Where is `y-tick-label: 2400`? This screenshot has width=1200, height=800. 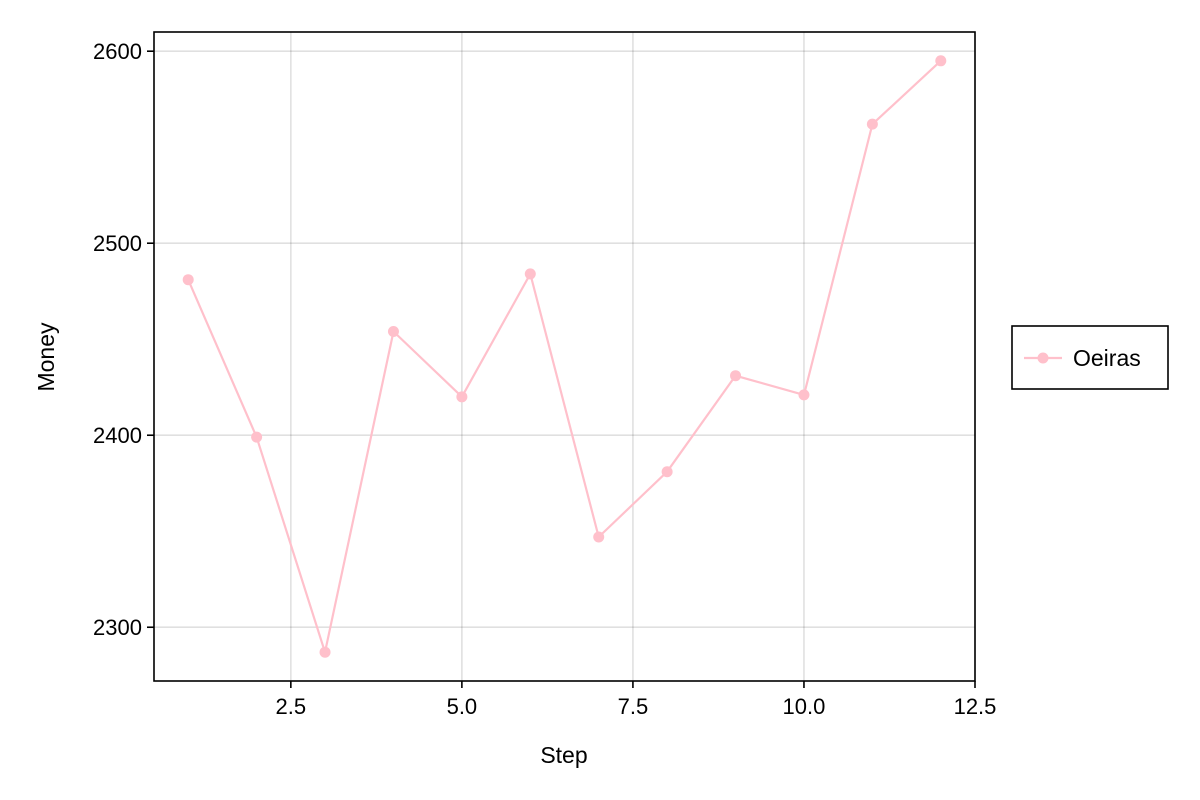
y-tick-label: 2400 is located at coordinates (117, 435).